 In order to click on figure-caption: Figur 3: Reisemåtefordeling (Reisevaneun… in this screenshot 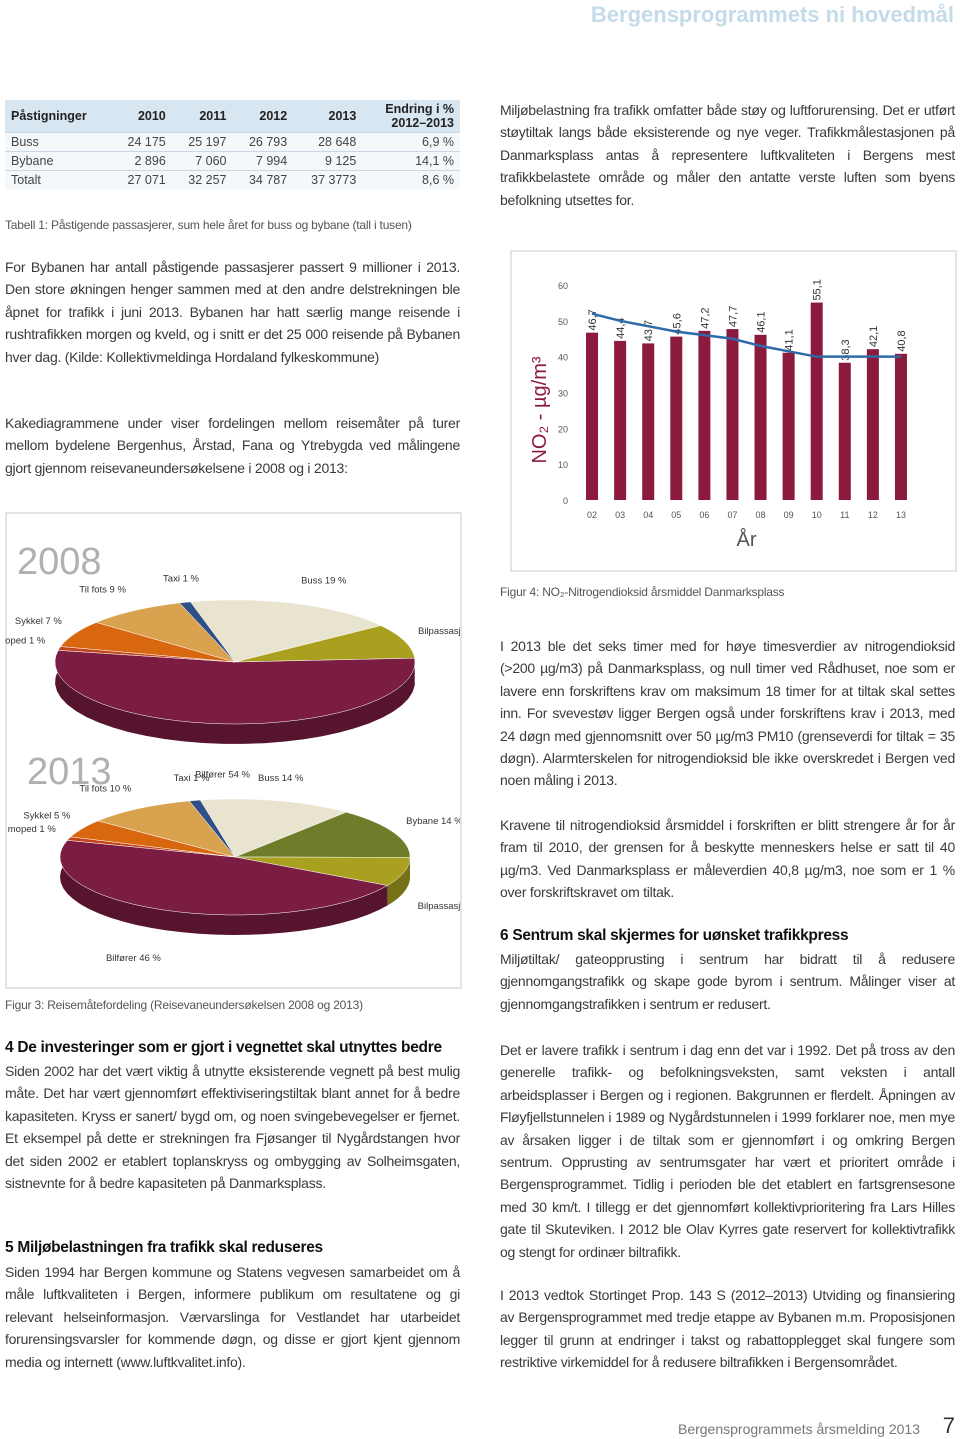, I will do `click(184, 1005)`.